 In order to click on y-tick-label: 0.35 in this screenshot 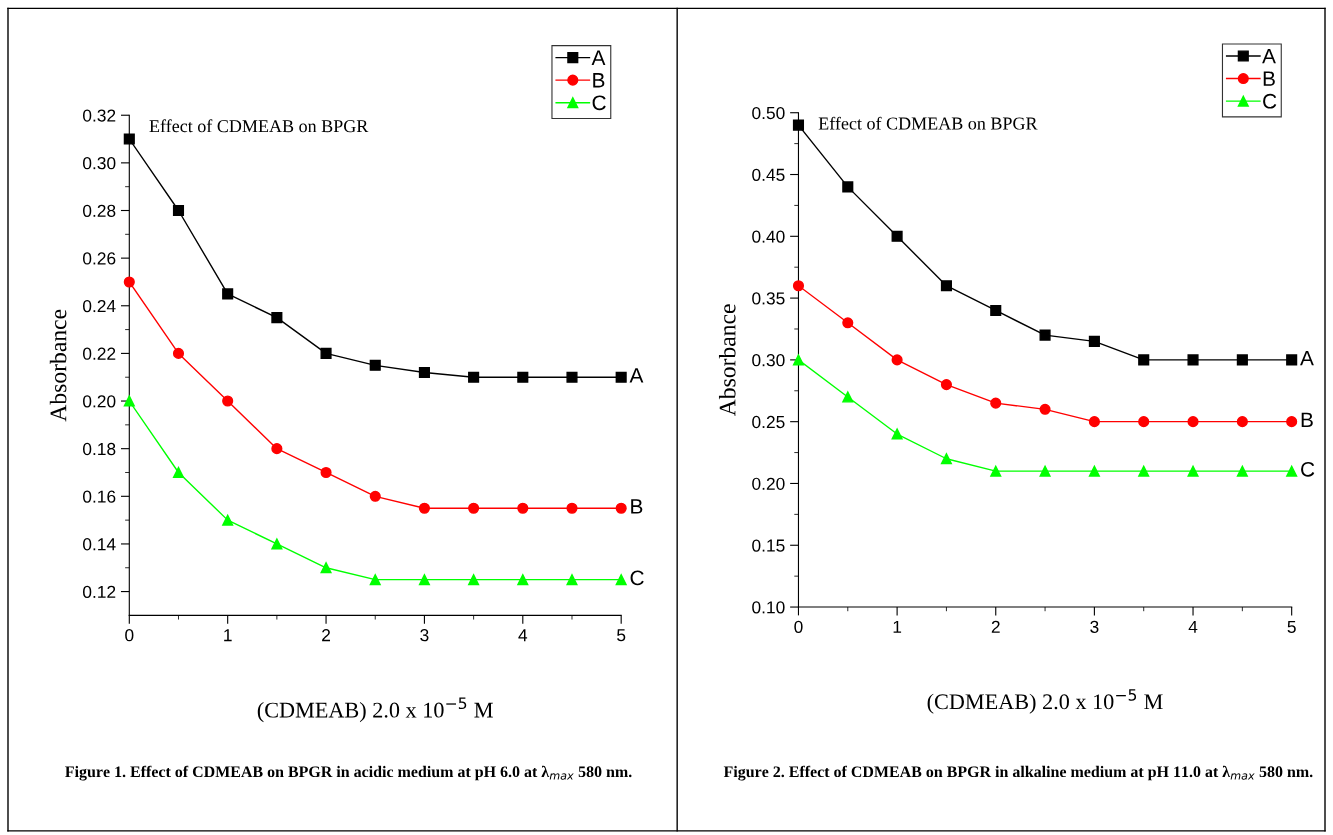, I will do `click(768, 298)`.